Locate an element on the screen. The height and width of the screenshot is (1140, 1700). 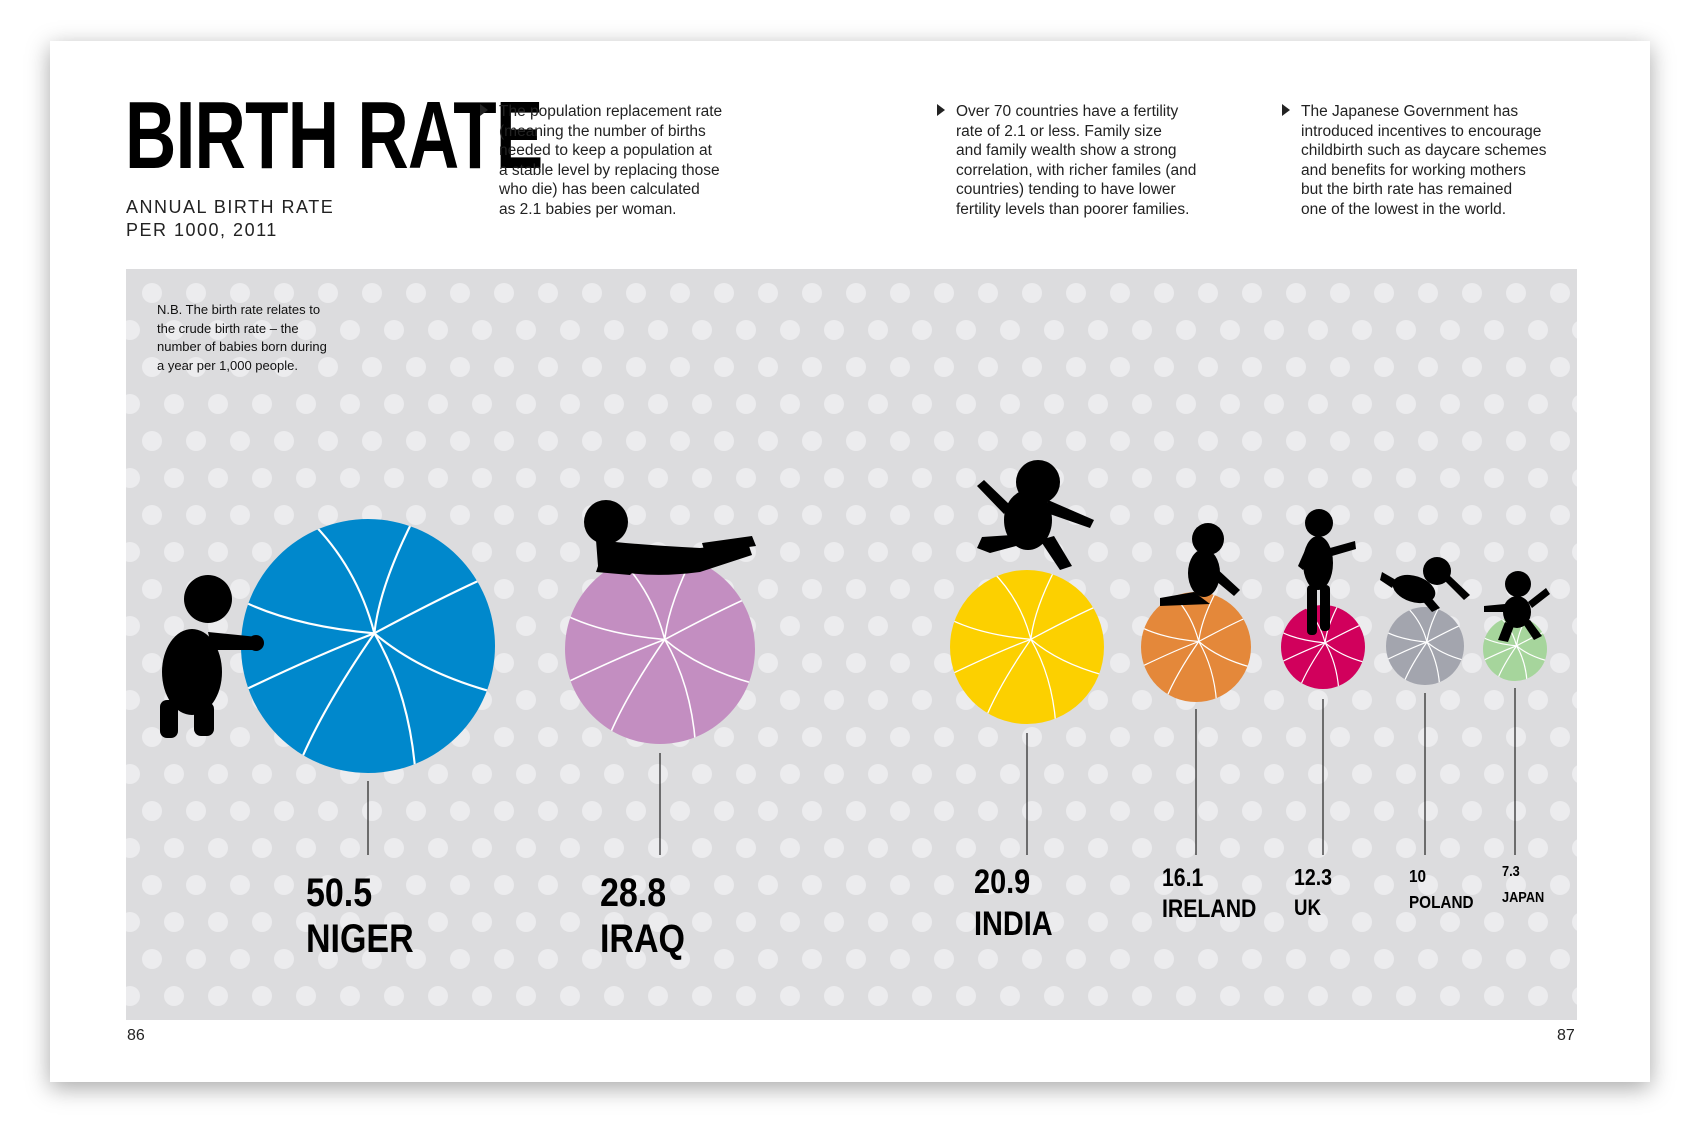
value-label-poland: 10 is located at coordinates (1417, 876).